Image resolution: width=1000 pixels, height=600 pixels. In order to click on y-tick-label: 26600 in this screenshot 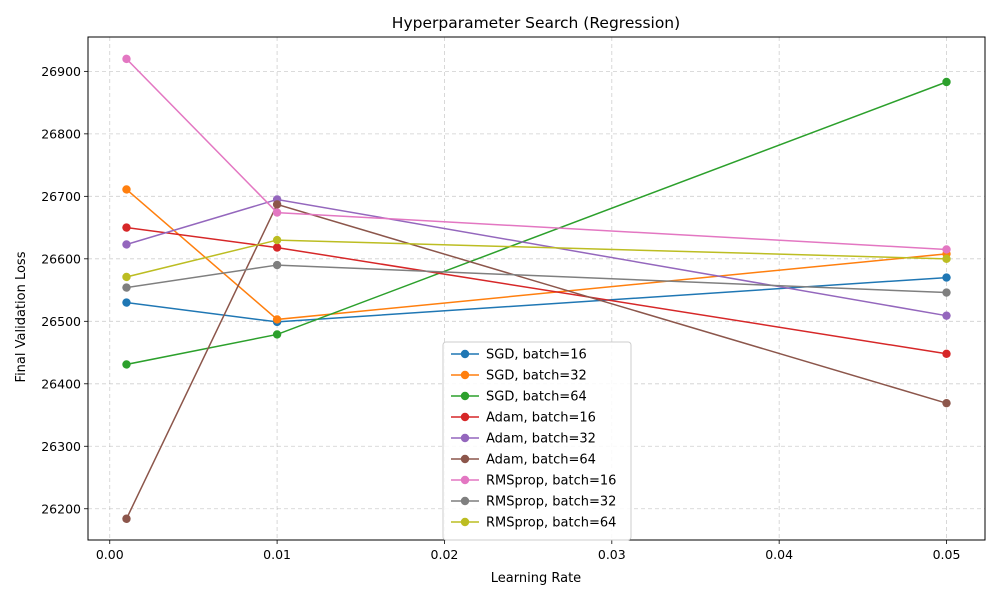, I will do `click(61, 258)`.